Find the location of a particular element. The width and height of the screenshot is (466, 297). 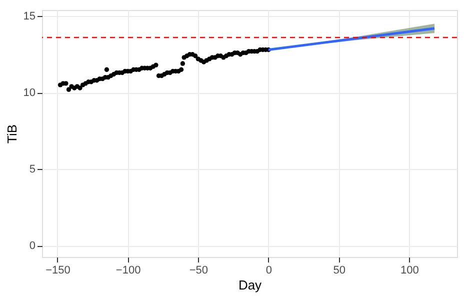

x-tick-label: 100 is located at coordinates (409, 270).